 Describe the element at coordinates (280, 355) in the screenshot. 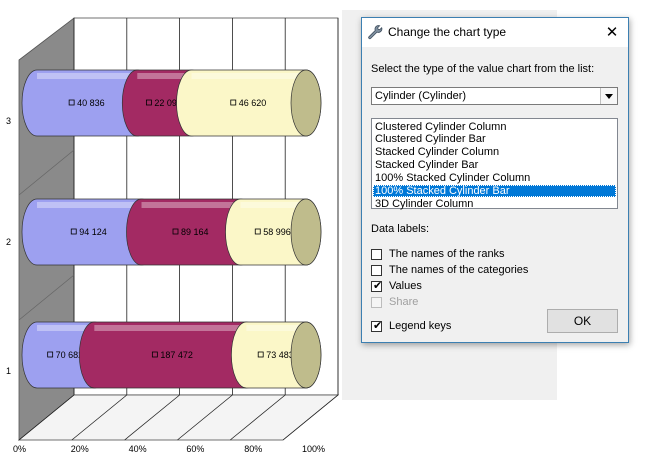

I see `data-label: 73 483` at that location.